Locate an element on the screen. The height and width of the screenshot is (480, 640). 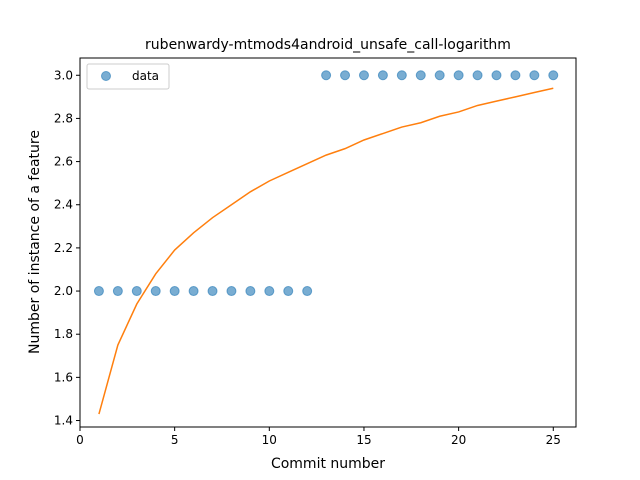
legend-label-data: data is located at coordinates (145, 76).